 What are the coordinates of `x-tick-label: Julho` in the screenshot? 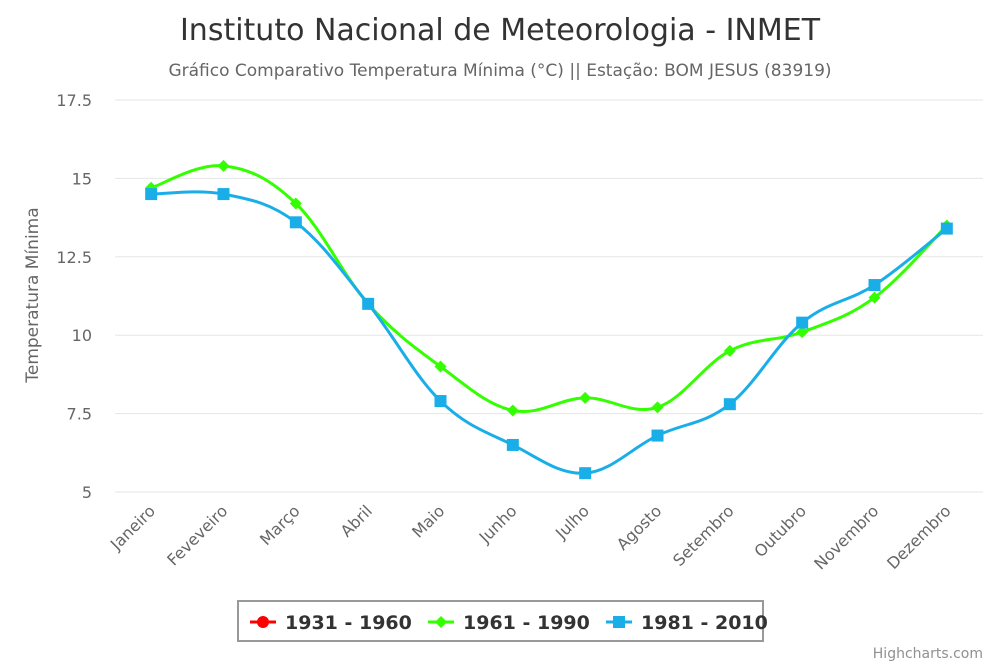 It's located at (572, 522).